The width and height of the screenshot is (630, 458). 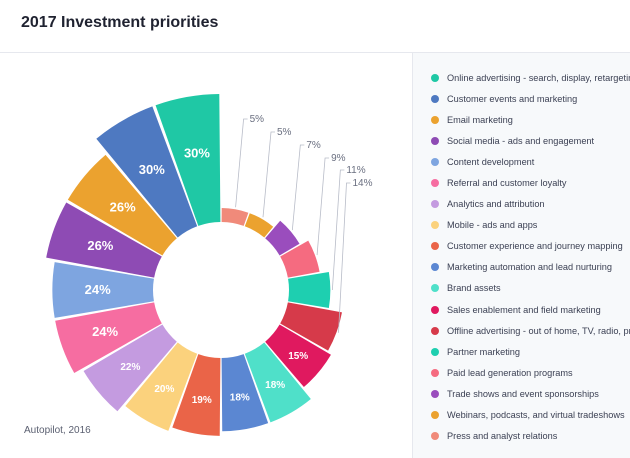 I want to click on legend-label: Brand assets, so click(x=474, y=288).